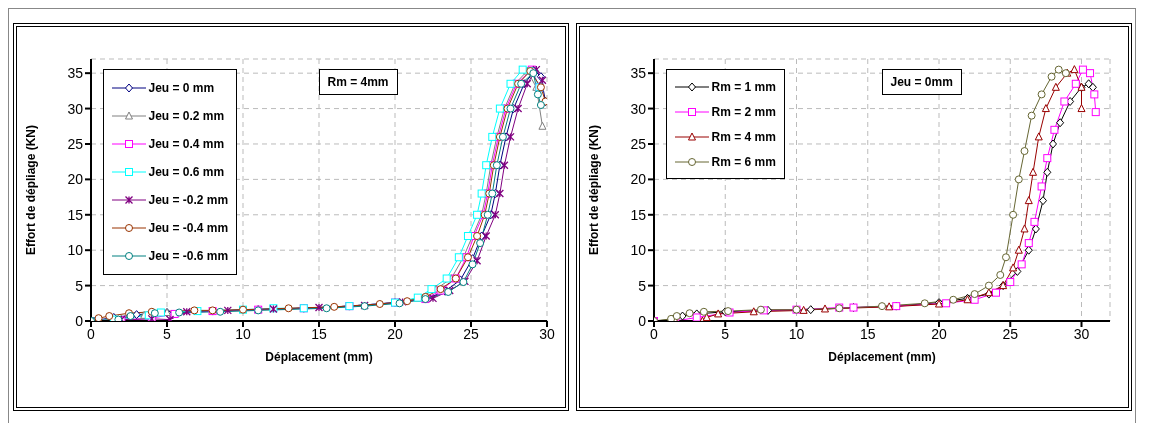  What do you see at coordinates (358, 82) in the screenshot?
I see `annotation: Rm = 4mm` at bounding box center [358, 82].